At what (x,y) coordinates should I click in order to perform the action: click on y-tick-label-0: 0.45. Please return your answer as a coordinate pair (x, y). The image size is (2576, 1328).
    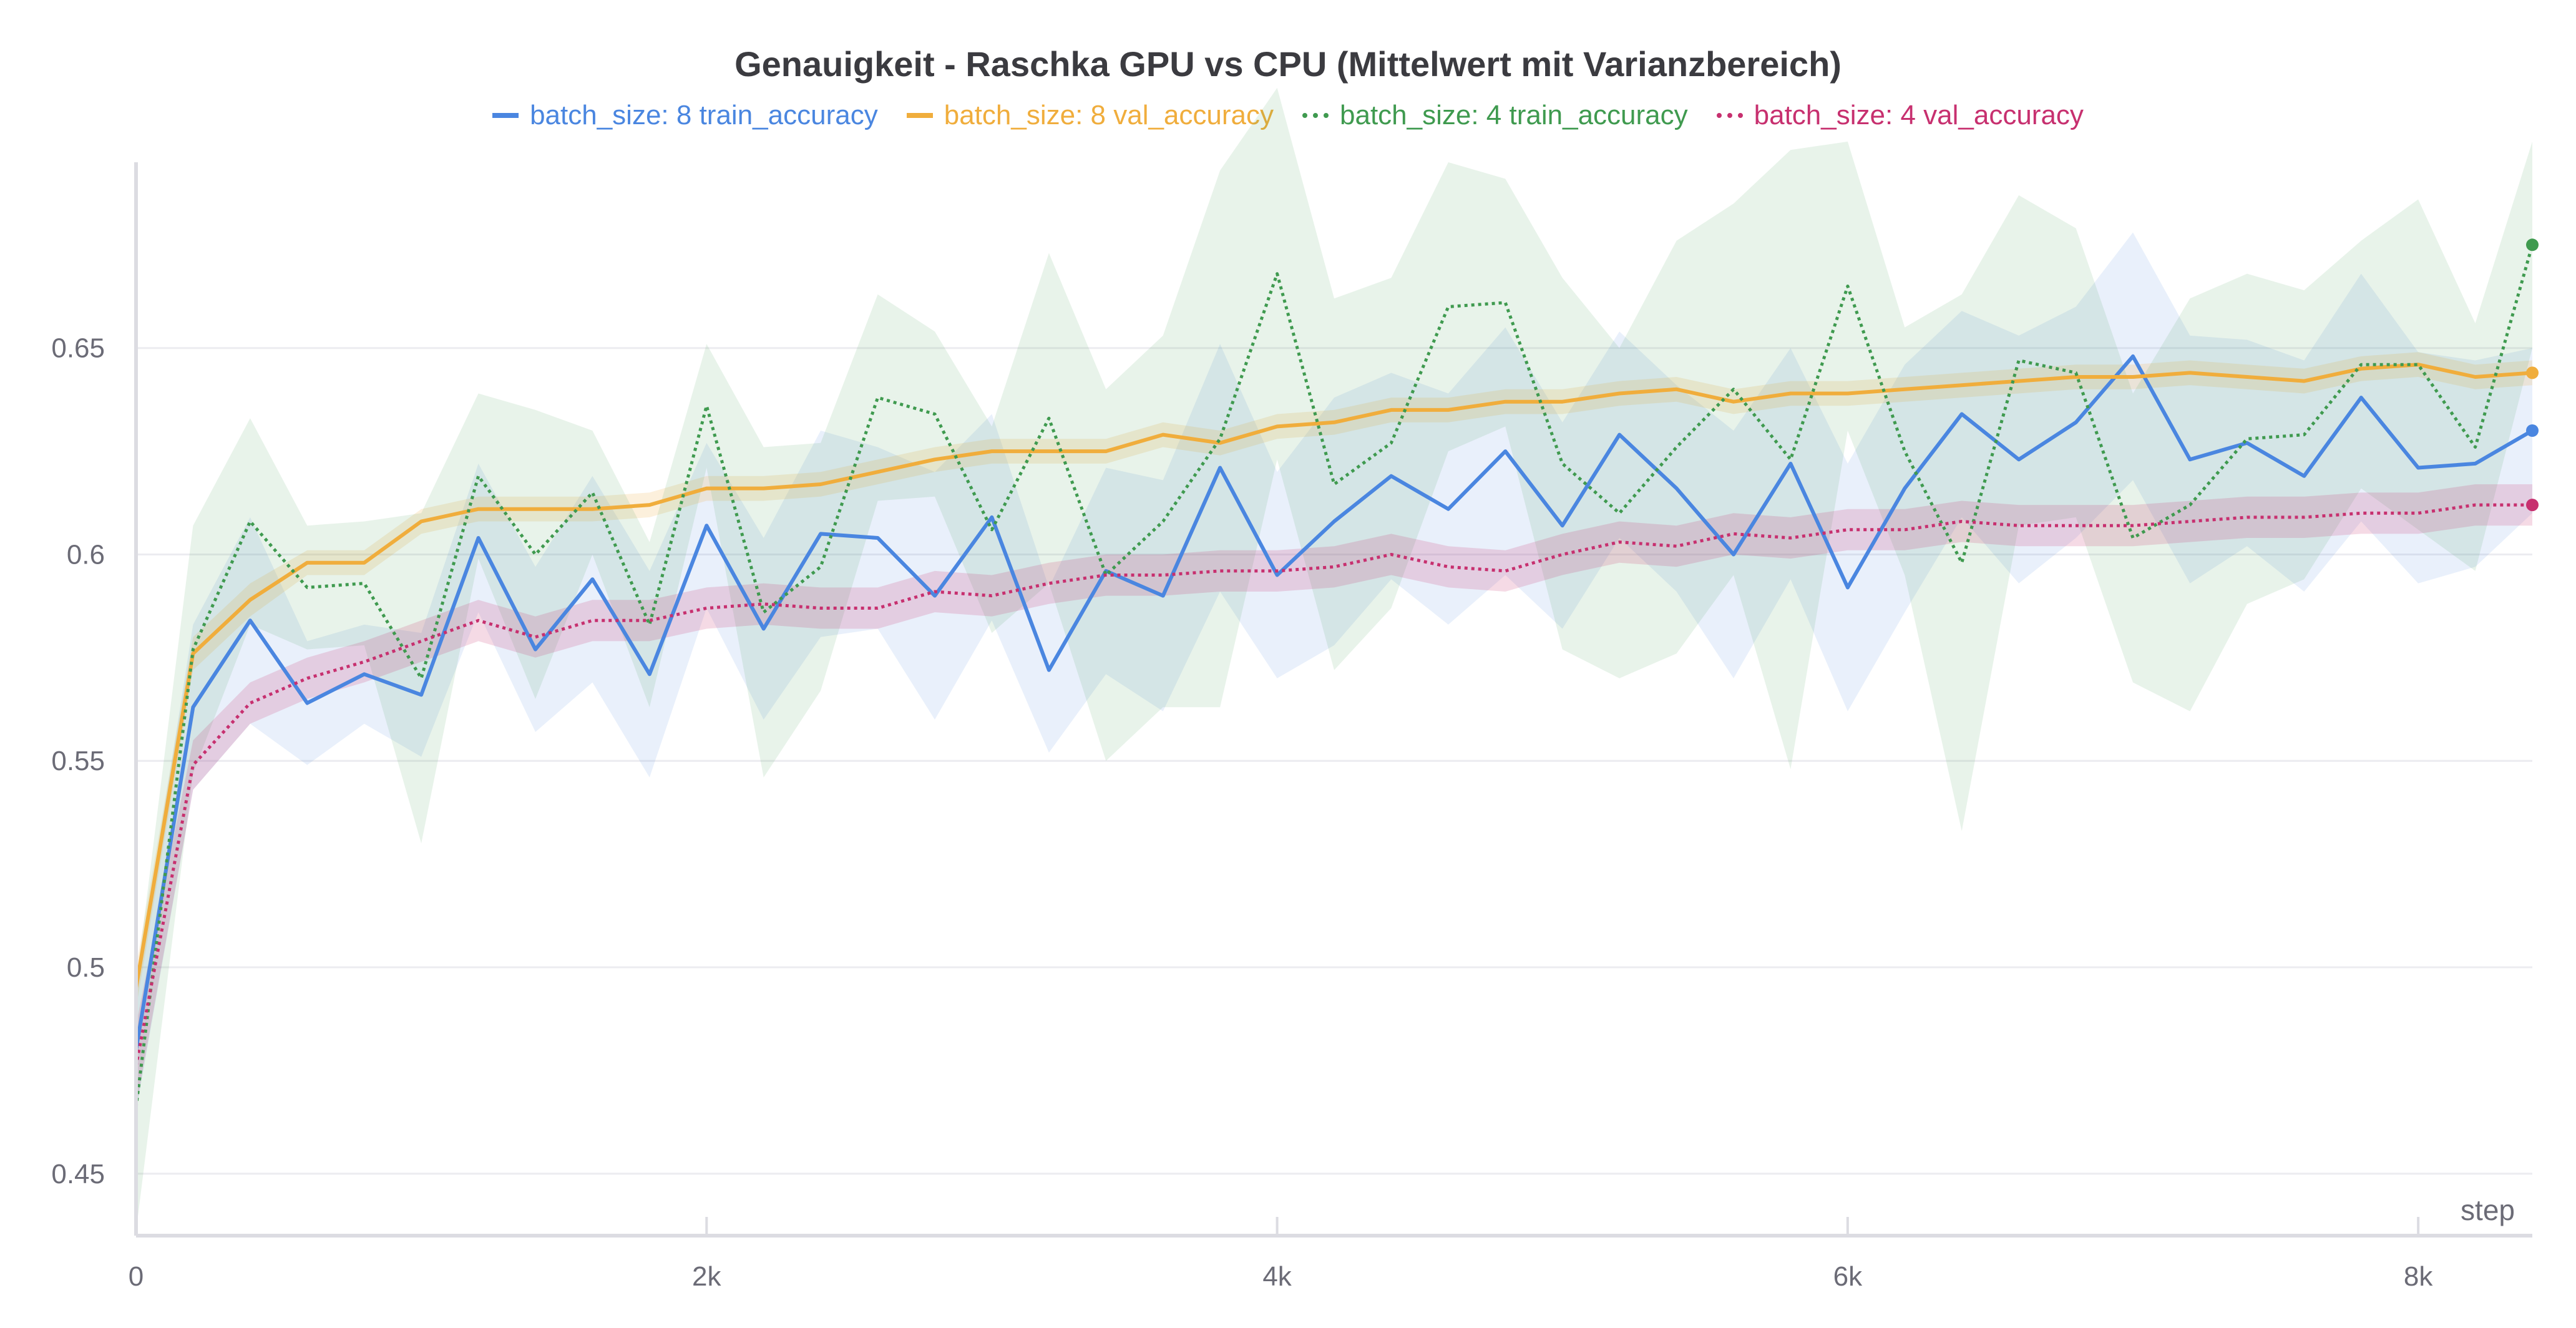
    Looking at the image, I should click on (78, 1174).